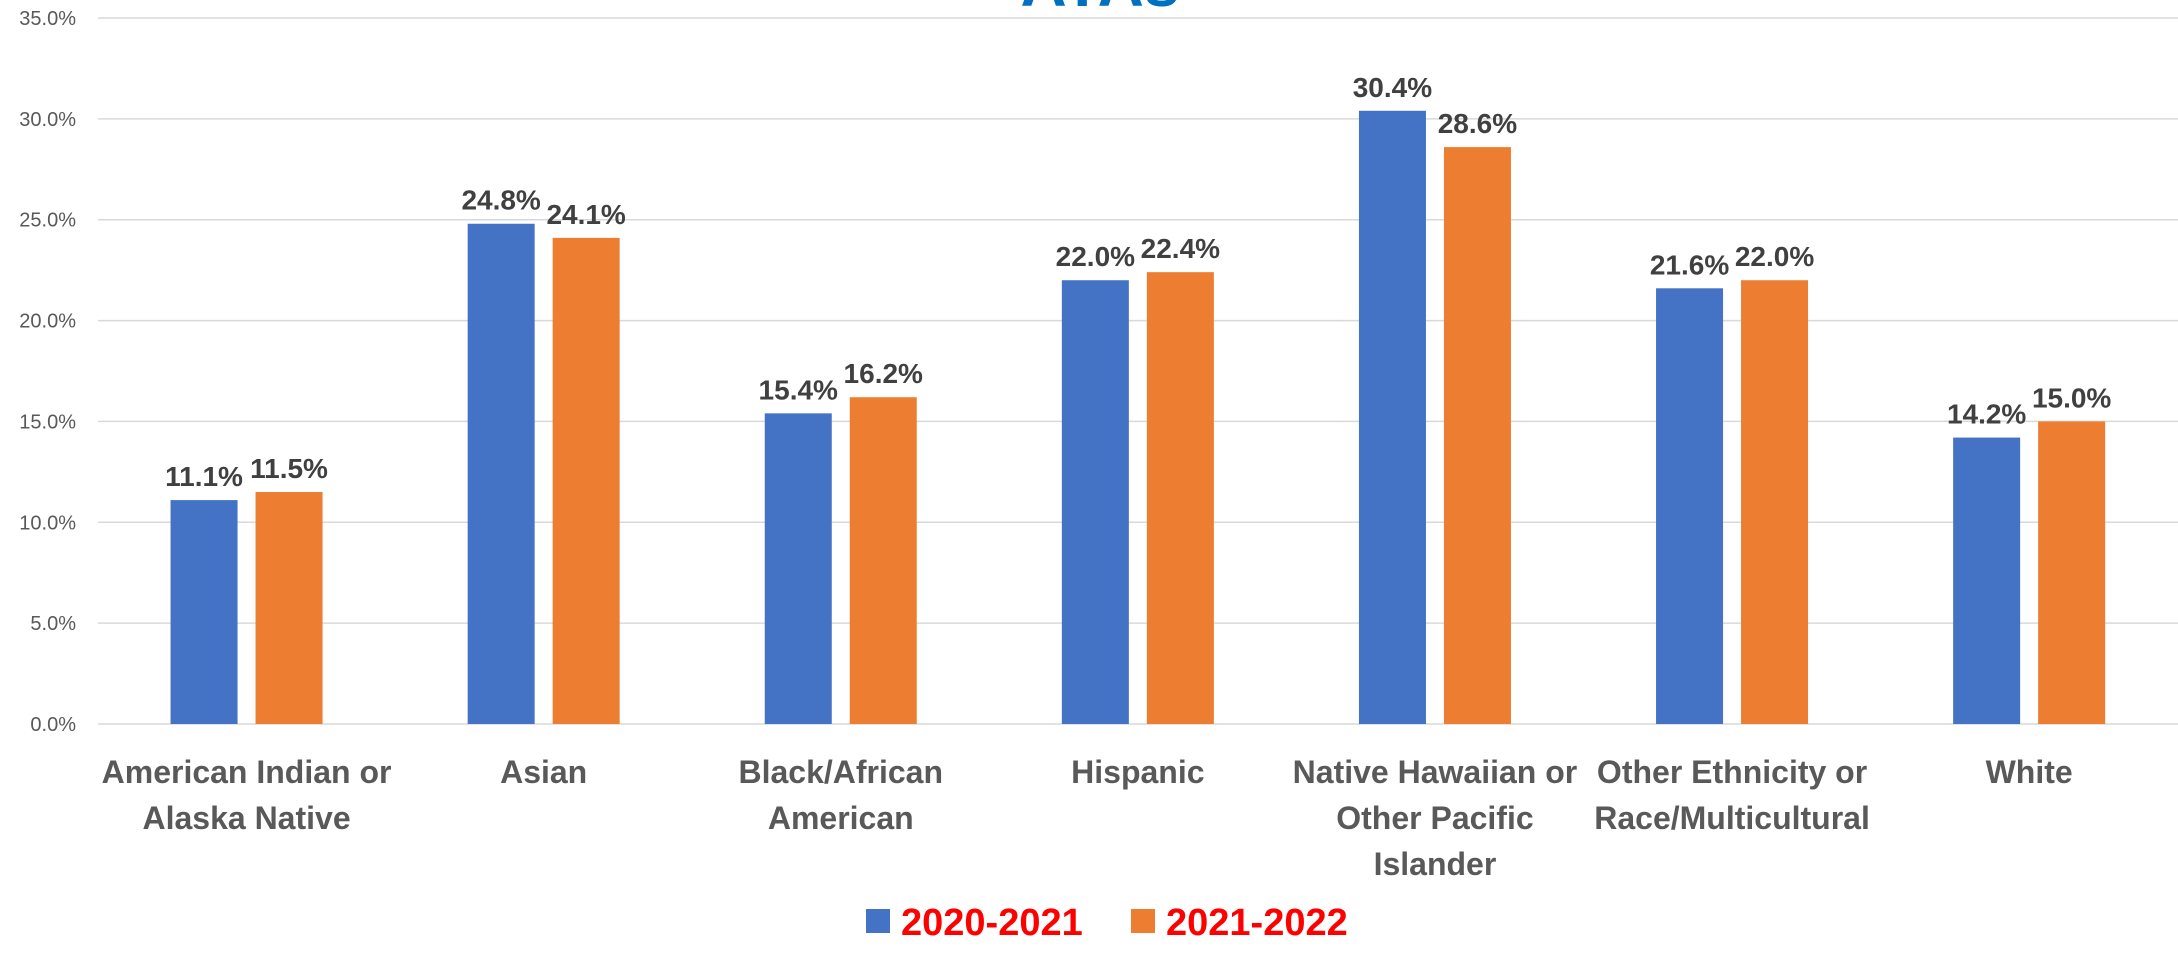 The image size is (2178, 953). I want to click on x-category-label: Asian, so click(543, 772).